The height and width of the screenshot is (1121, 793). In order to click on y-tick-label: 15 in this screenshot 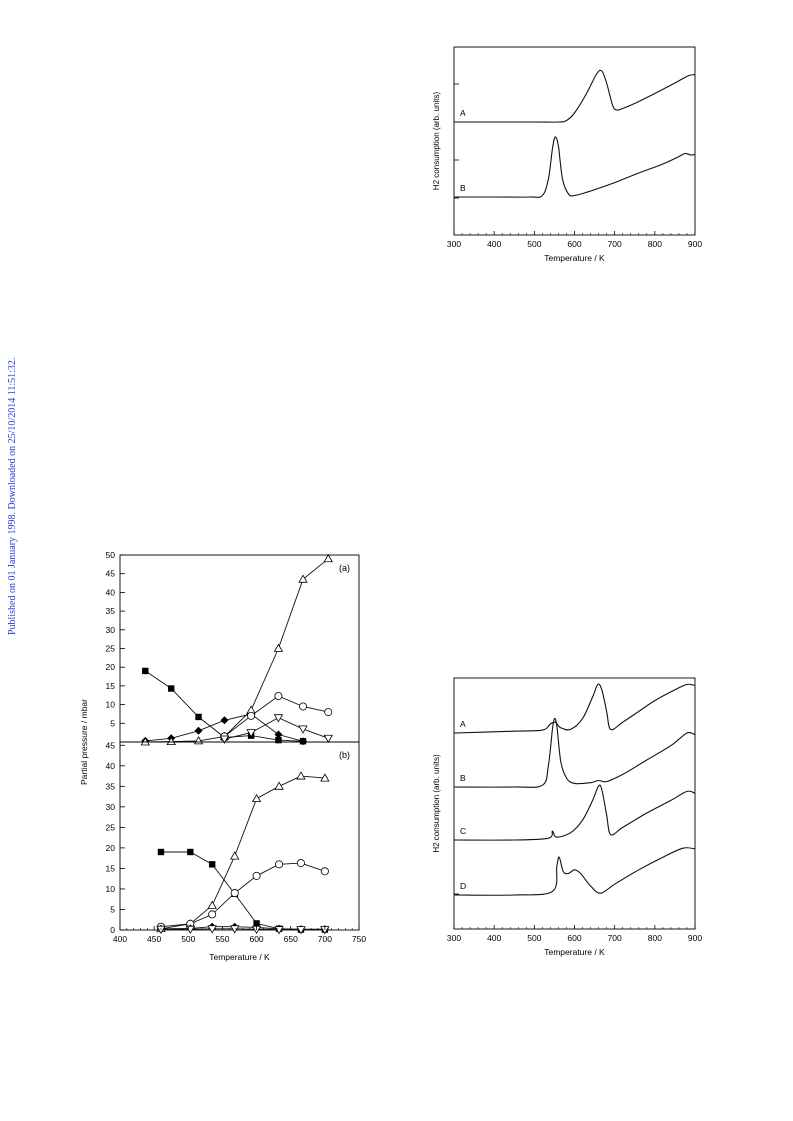, I will do `click(111, 868)`.